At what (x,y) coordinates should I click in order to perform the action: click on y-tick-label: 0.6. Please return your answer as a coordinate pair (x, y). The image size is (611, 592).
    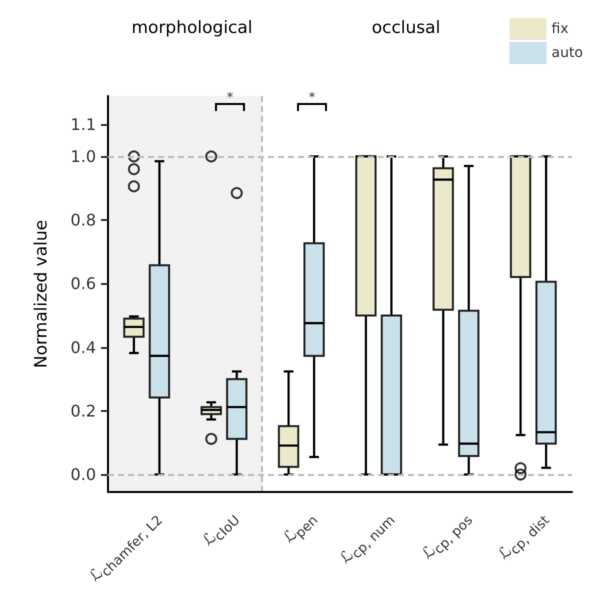
    Looking at the image, I should click on (83, 284).